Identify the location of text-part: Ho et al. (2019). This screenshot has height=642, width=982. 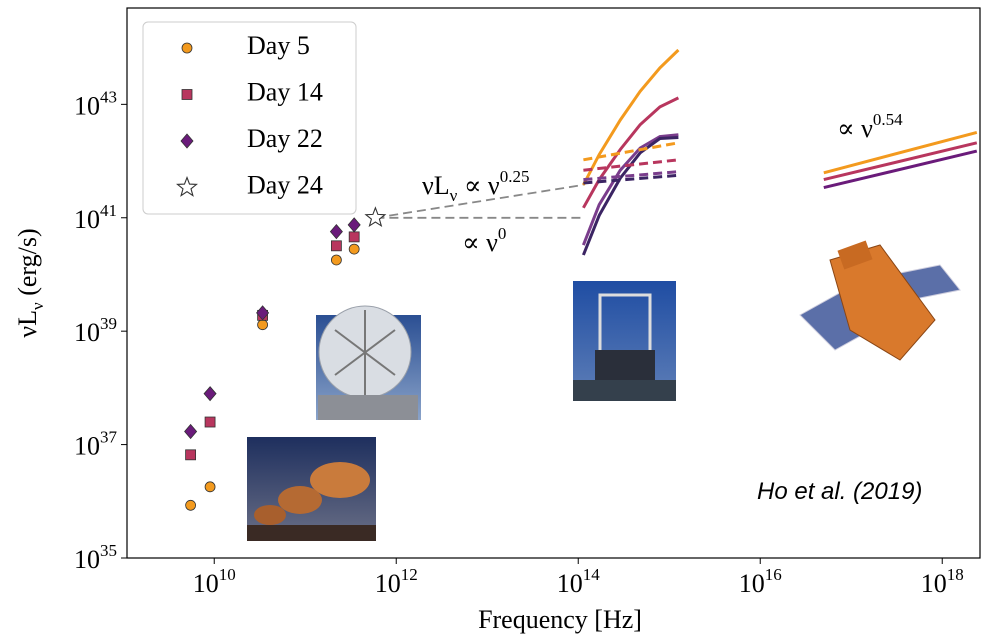
(839, 491).